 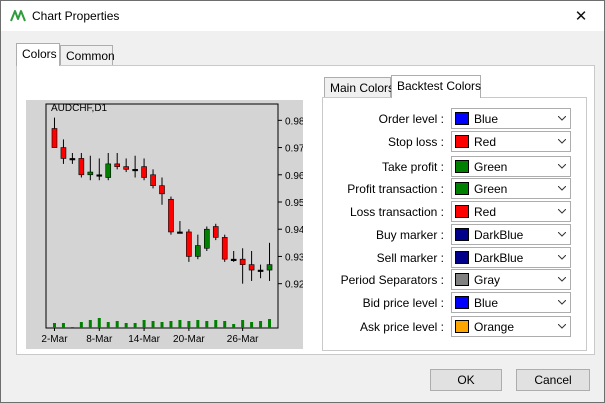 What do you see at coordinates (553, 380) in the screenshot?
I see `cancel-button: Cancel` at bounding box center [553, 380].